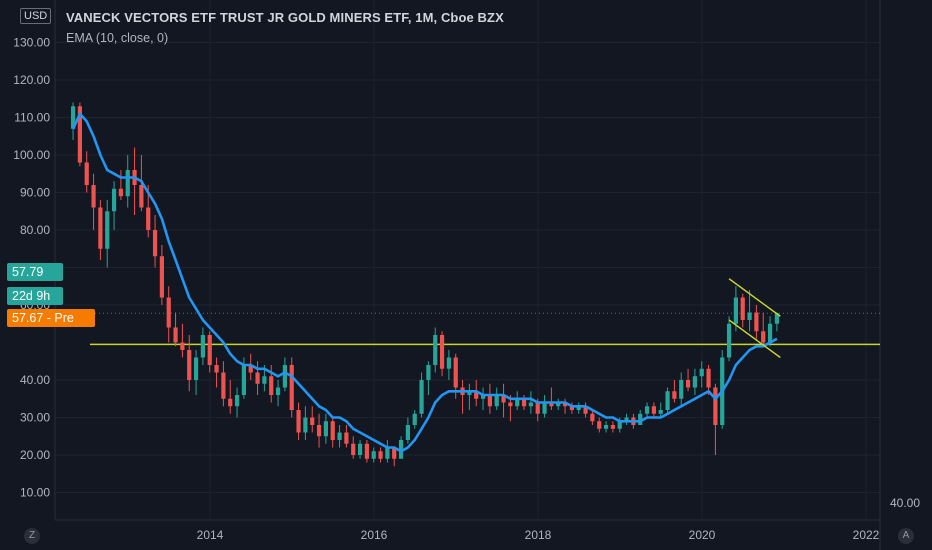 The width and height of the screenshot is (932, 550). I want to click on auto-scale-button: A, so click(906, 536).